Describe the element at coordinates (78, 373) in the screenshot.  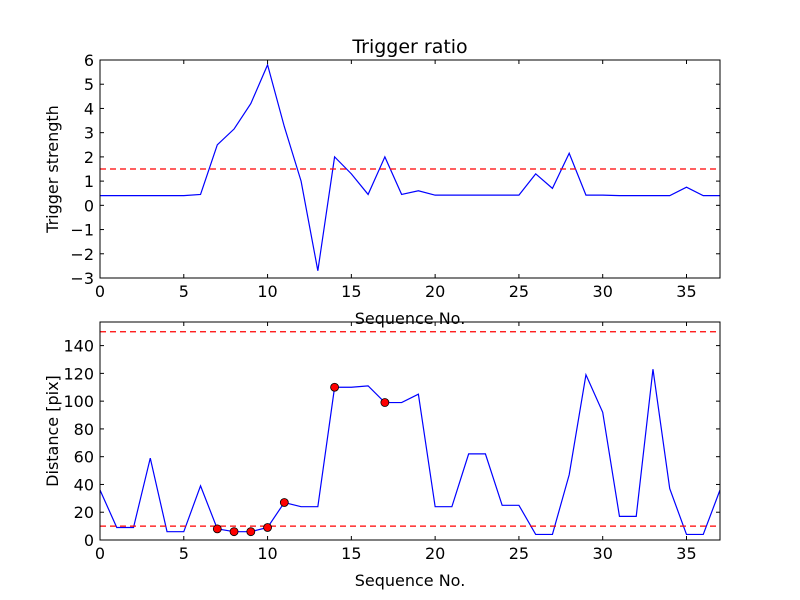
I see `y-tick-label: 120` at that location.